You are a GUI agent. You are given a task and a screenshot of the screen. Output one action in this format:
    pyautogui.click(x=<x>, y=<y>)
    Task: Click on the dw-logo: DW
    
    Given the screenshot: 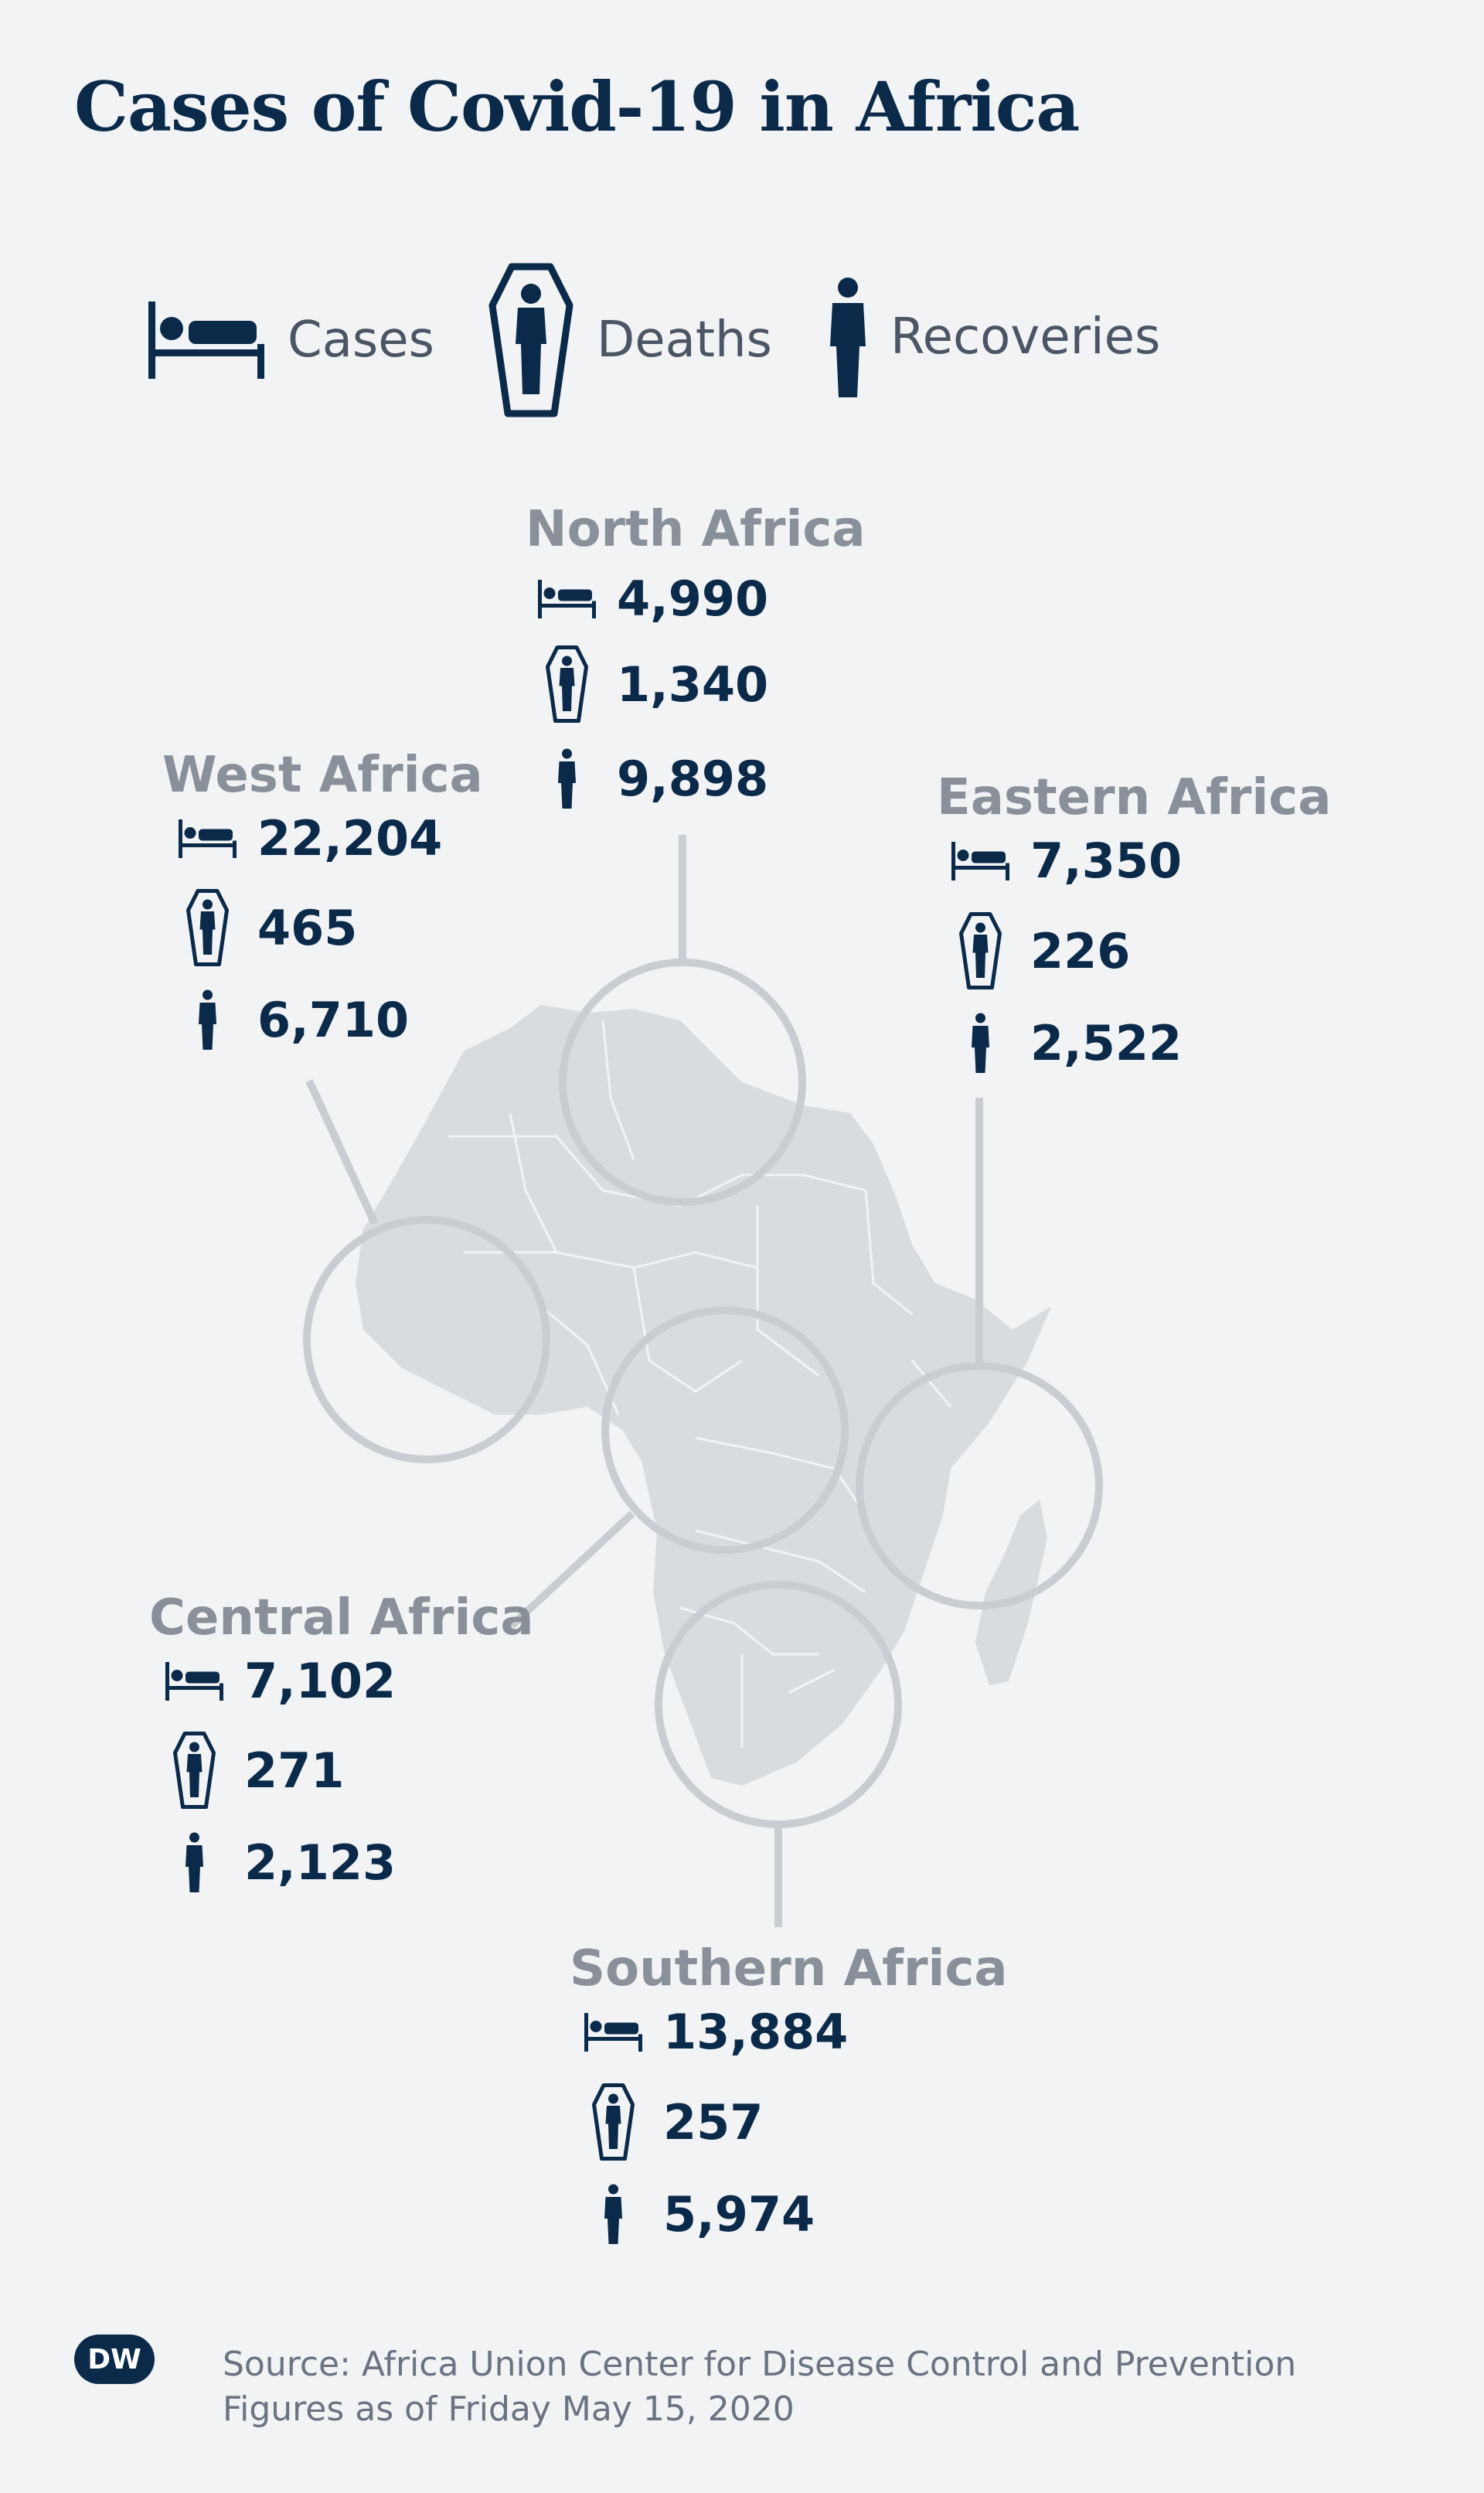 What is the action you would take?
    pyautogui.click(x=114, y=2359)
    